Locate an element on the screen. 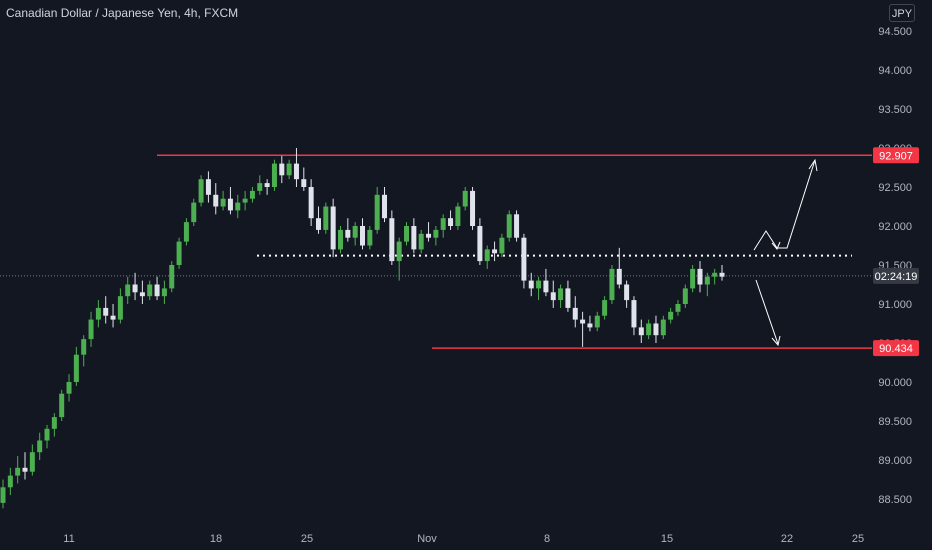 The width and height of the screenshot is (932, 550). y-tick-label: 90.000 is located at coordinates (895, 383).